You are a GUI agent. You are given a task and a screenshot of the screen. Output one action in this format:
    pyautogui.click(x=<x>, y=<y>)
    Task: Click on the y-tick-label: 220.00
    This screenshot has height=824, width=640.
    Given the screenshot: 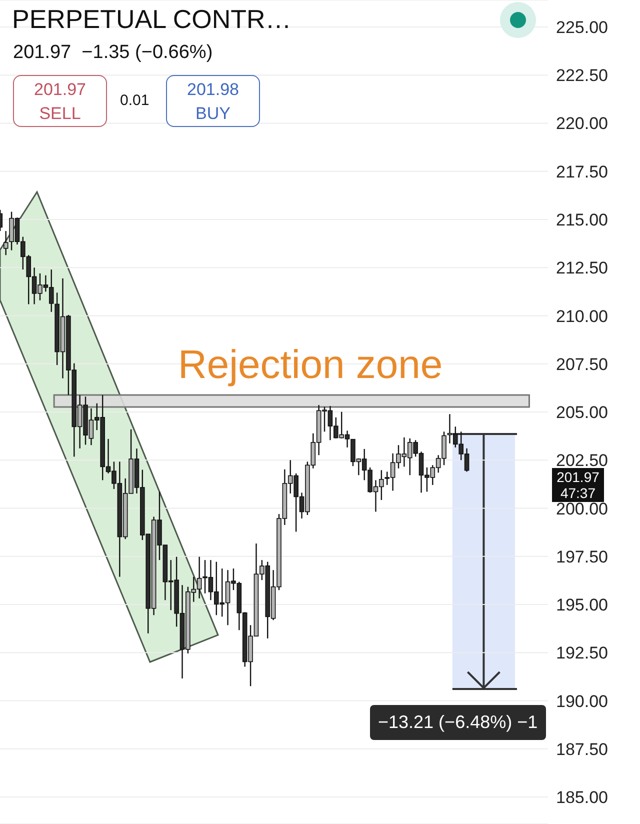 What is the action you would take?
    pyautogui.click(x=582, y=124)
    